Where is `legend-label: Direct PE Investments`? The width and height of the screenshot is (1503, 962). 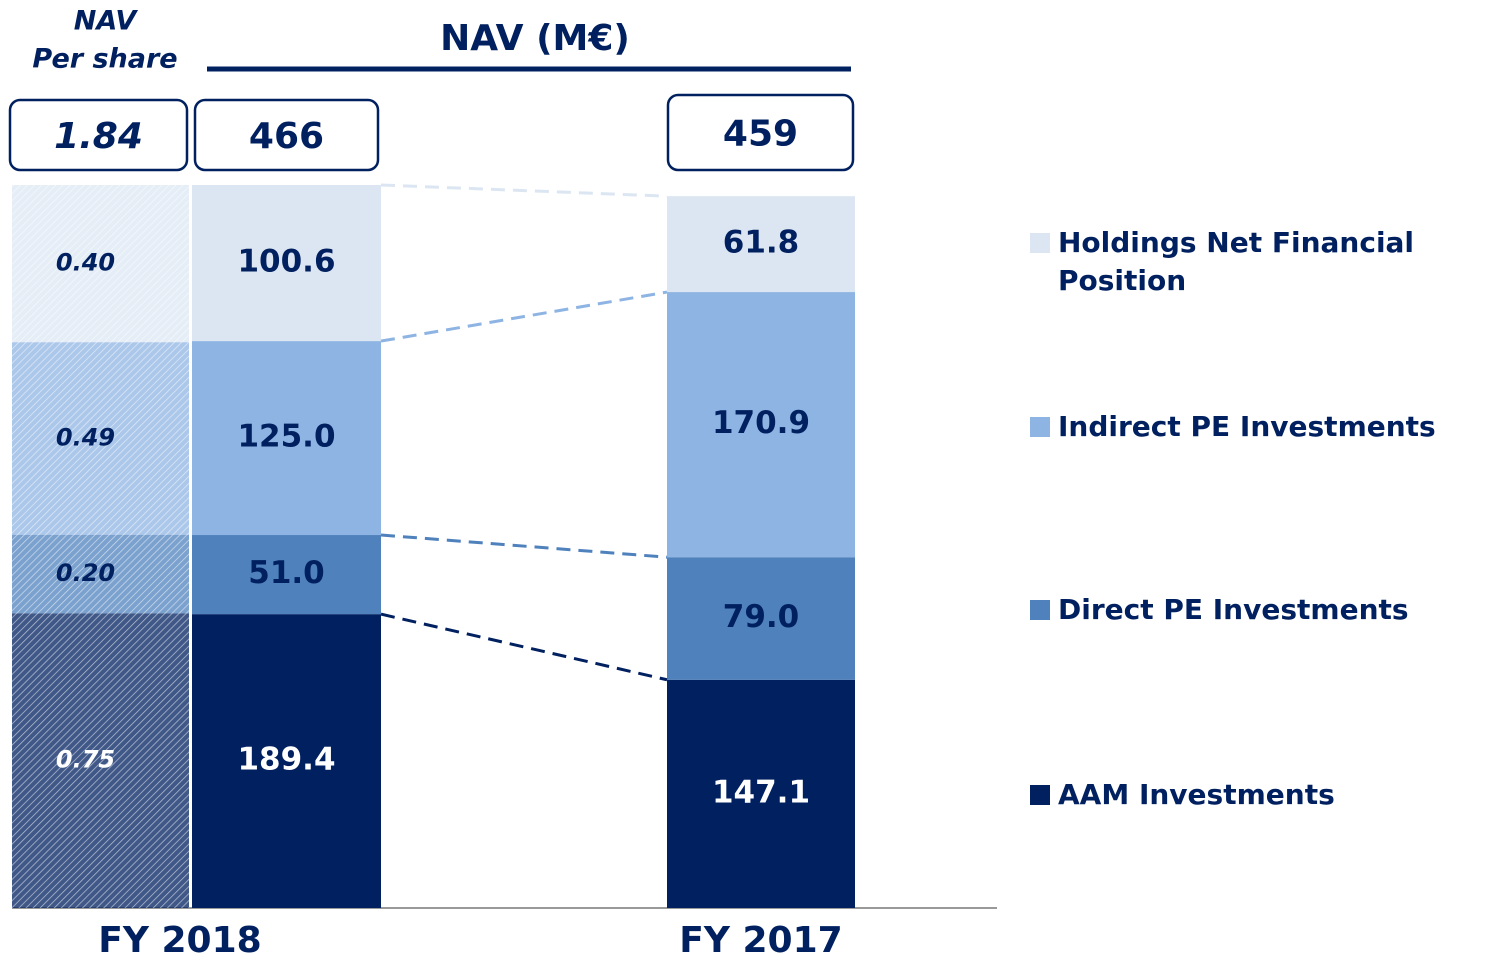 legend-label: Direct PE Investments is located at coordinates (1233, 609).